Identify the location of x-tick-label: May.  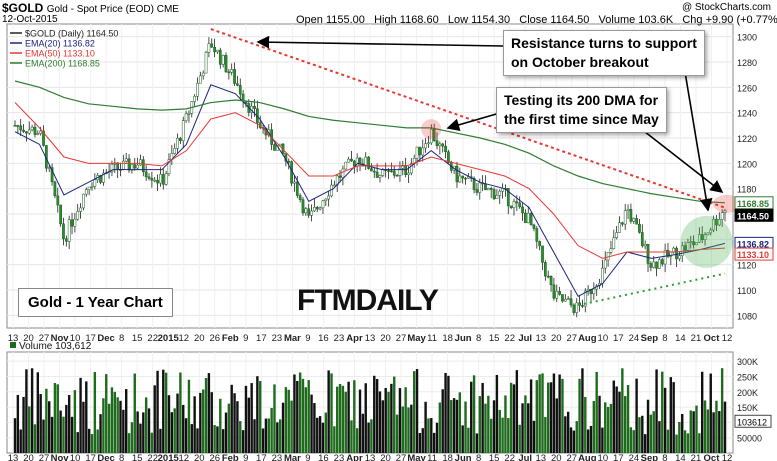
(416, 338).